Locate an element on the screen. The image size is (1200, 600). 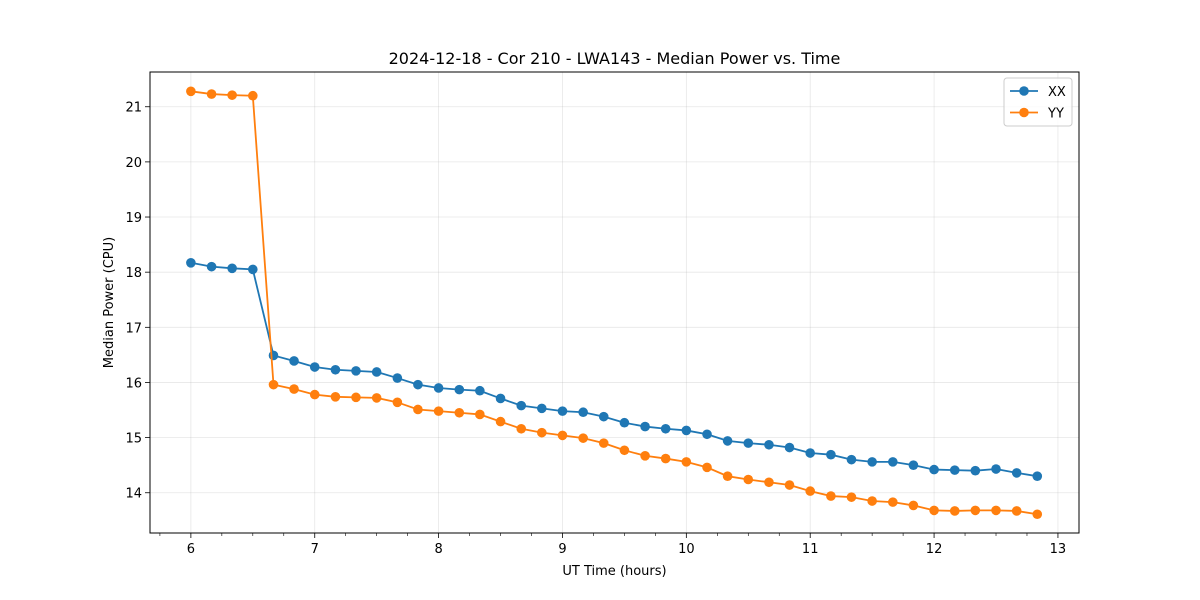
x-tick-label: 13 is located at coordinates (1058, 549).